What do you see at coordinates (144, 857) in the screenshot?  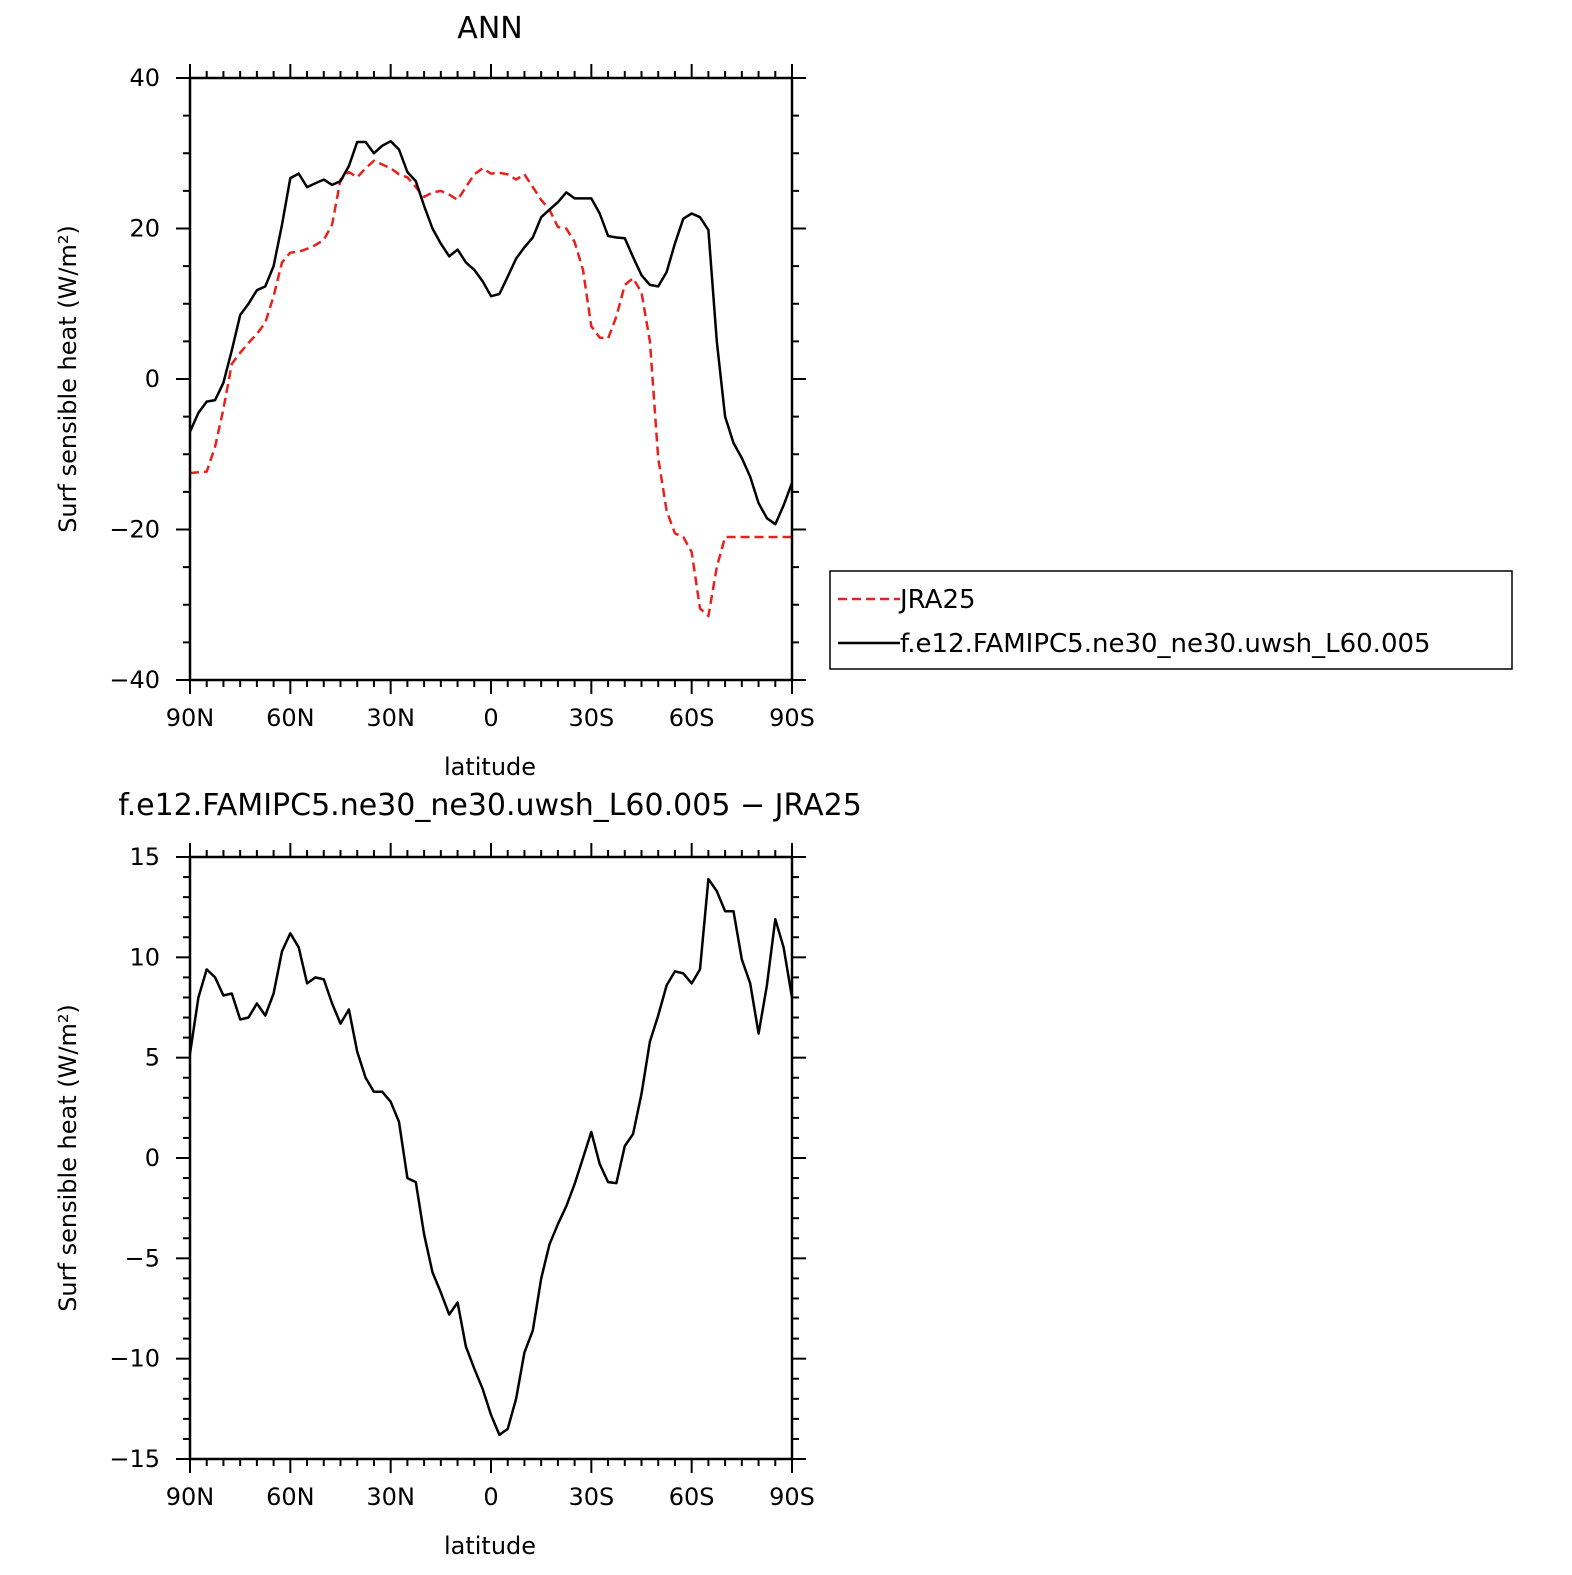 I see `y-tick-label: 15` at bounding box center [144, 857].